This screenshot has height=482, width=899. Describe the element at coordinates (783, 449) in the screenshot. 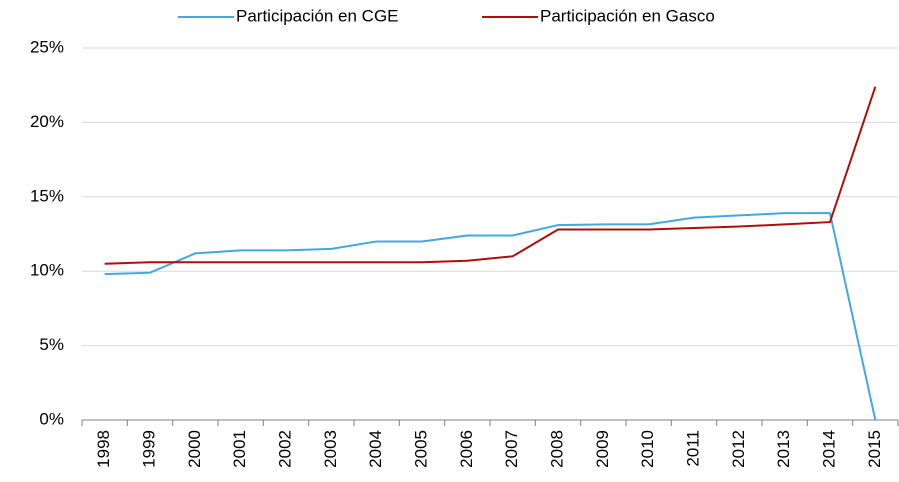

I see `x-tick-label: 2013` at that location.